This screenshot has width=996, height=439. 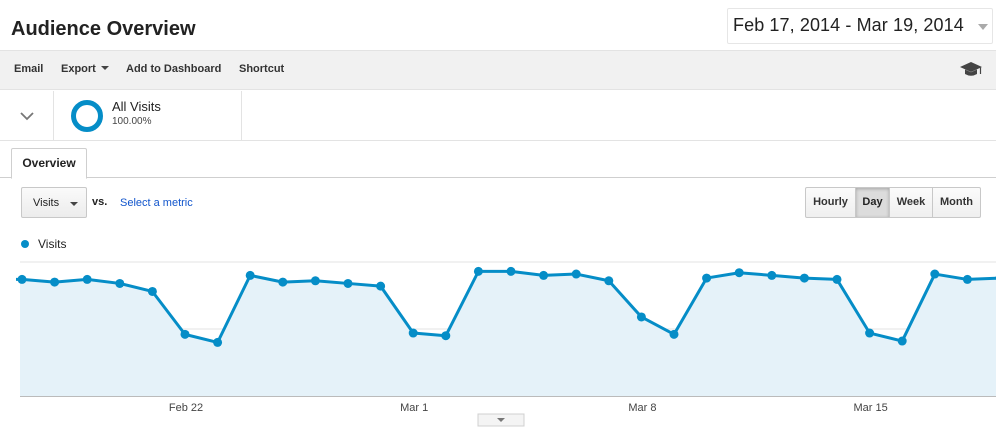 I want to click on export-button: Export, so click(x=85, y=69).